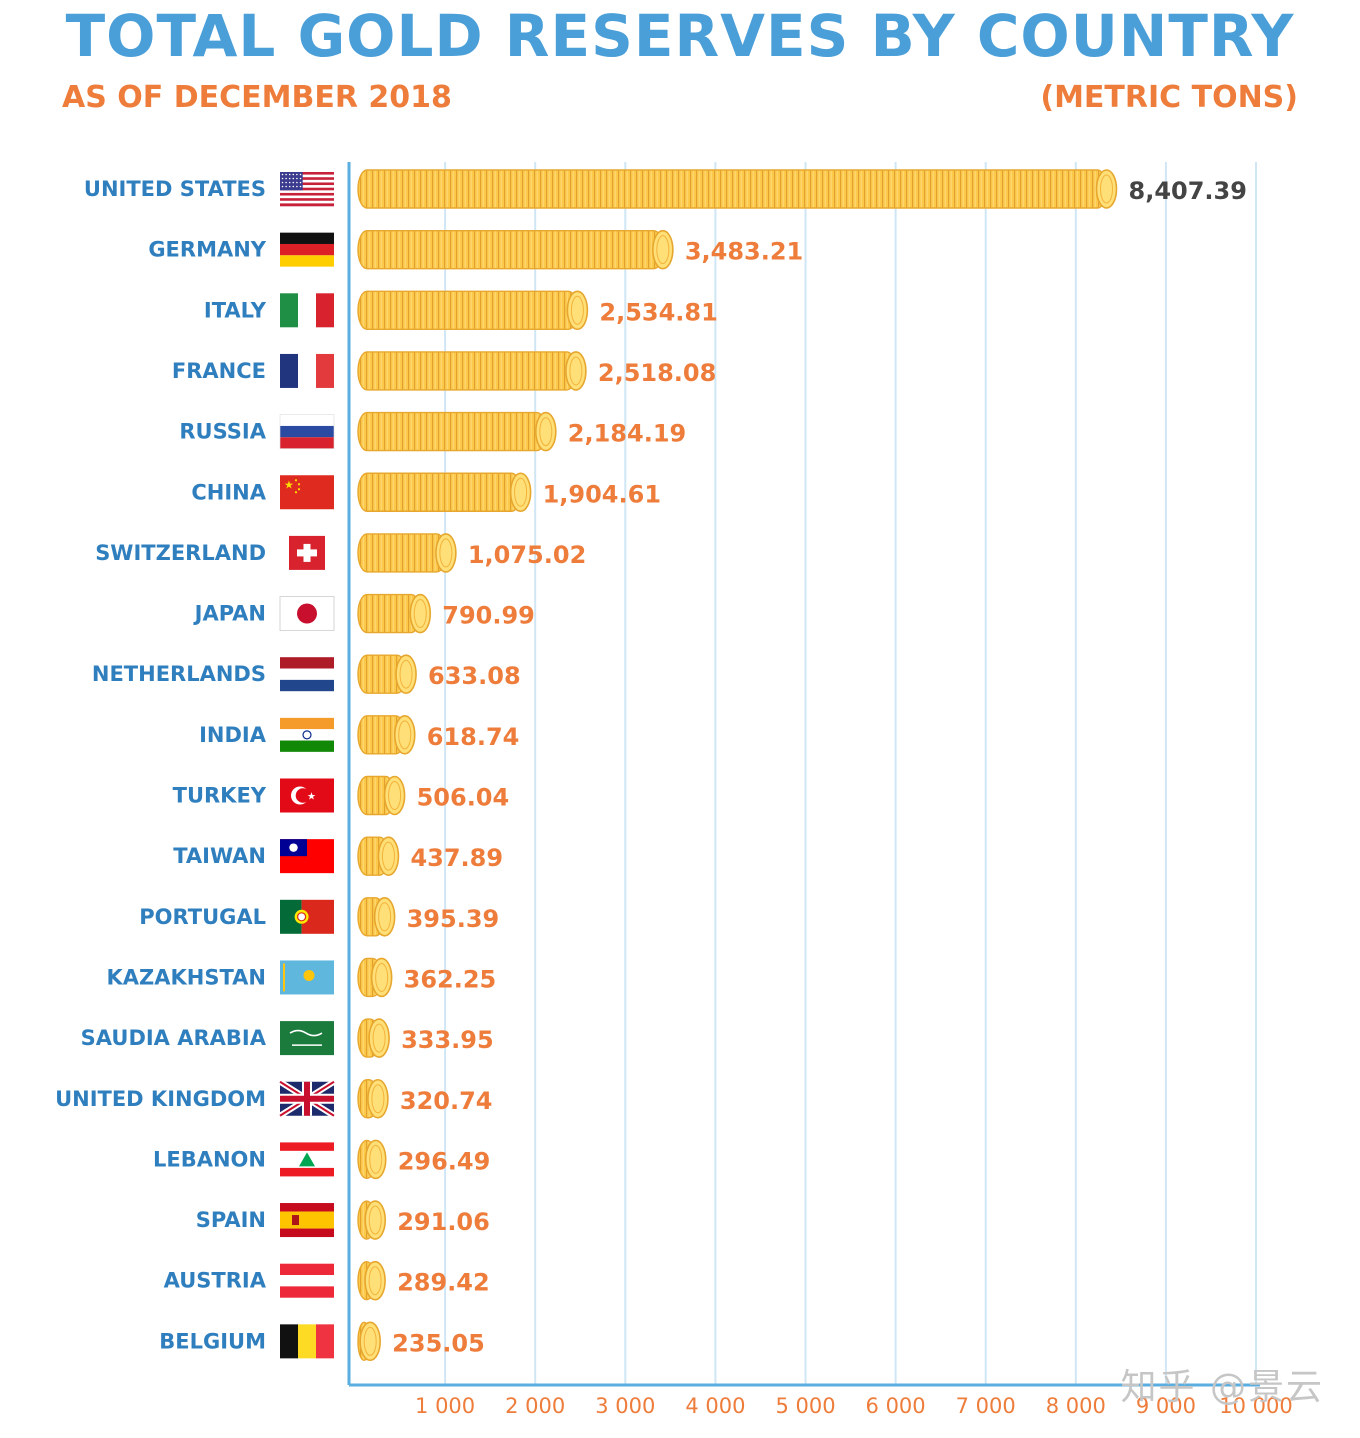 The image size is (1360, 1438). Describe the element at coordinates (307, 1220) in the screenshot. I see `spain-flag-icon` at that location.